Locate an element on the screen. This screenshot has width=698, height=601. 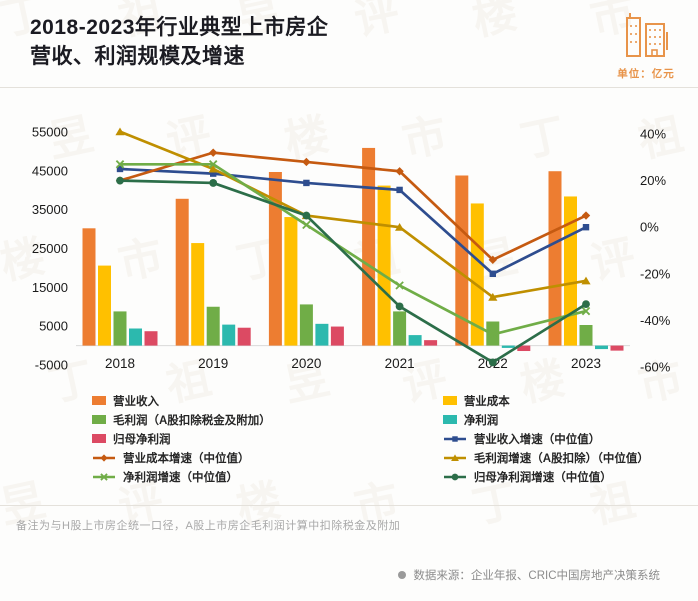
svg-text: 2023 is located at coordinates (586, 363).